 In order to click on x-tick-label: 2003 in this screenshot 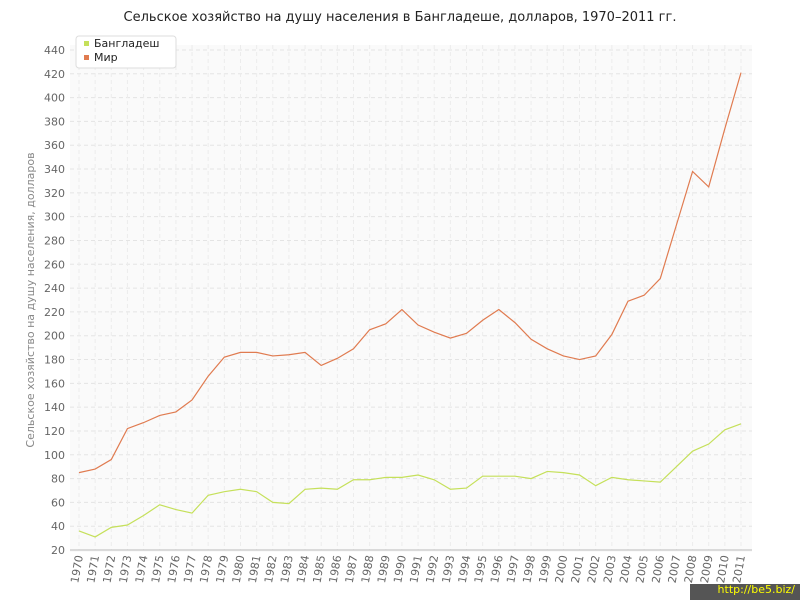, I will do `click(610, 569)`.